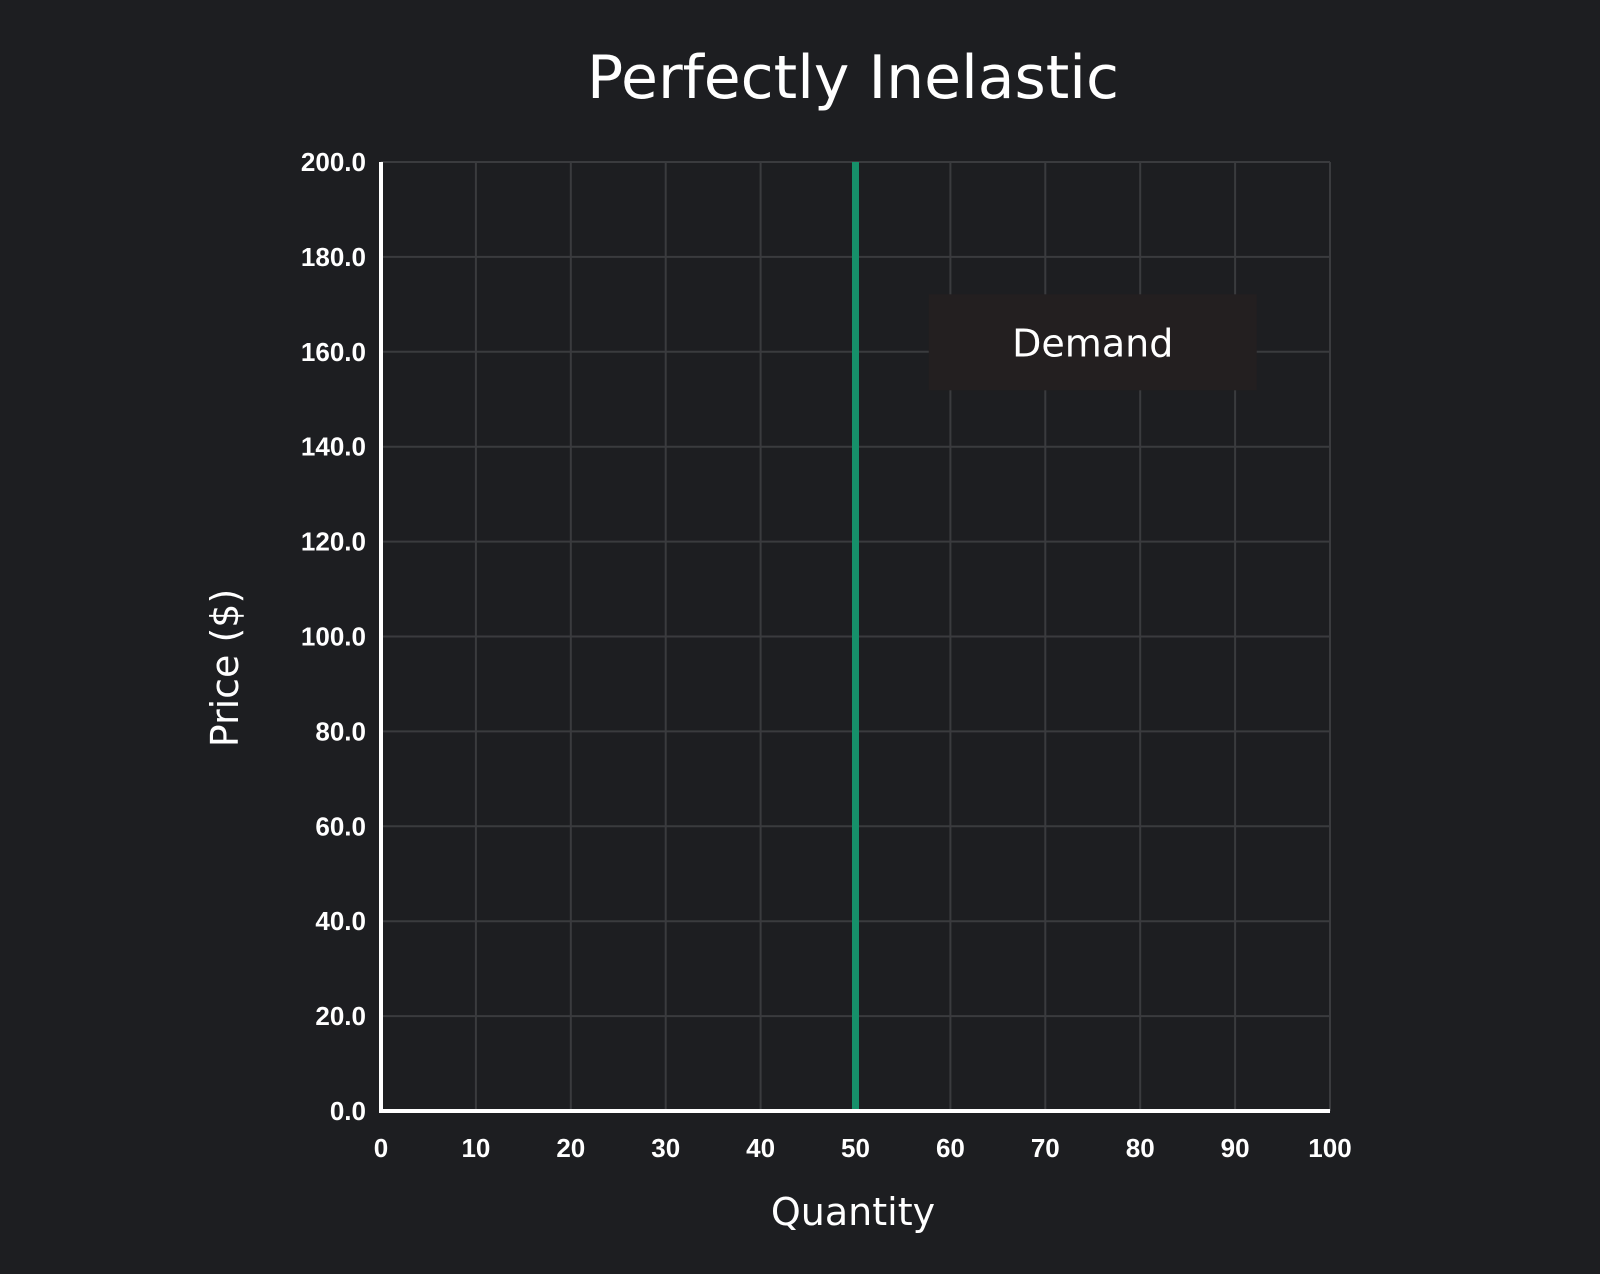  What do you see at coordinates (853, 78) in the screenshot?
I see `chart-title: Perfectly Inelastic` at bounding box center [853, 78].